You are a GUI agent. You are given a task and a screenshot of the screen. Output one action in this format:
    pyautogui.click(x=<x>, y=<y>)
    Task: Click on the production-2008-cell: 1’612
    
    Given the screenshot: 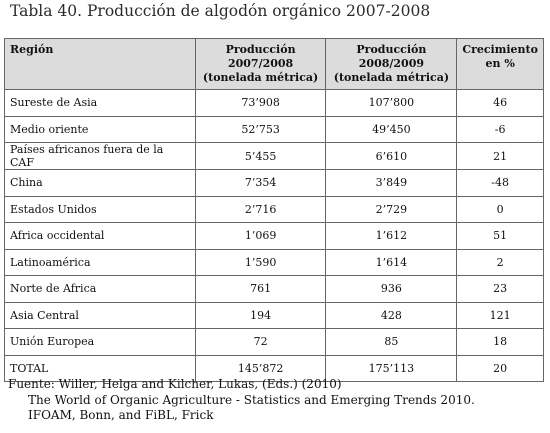 What is the action you would take?
    pyautogui.click(x=391, y=236)
    